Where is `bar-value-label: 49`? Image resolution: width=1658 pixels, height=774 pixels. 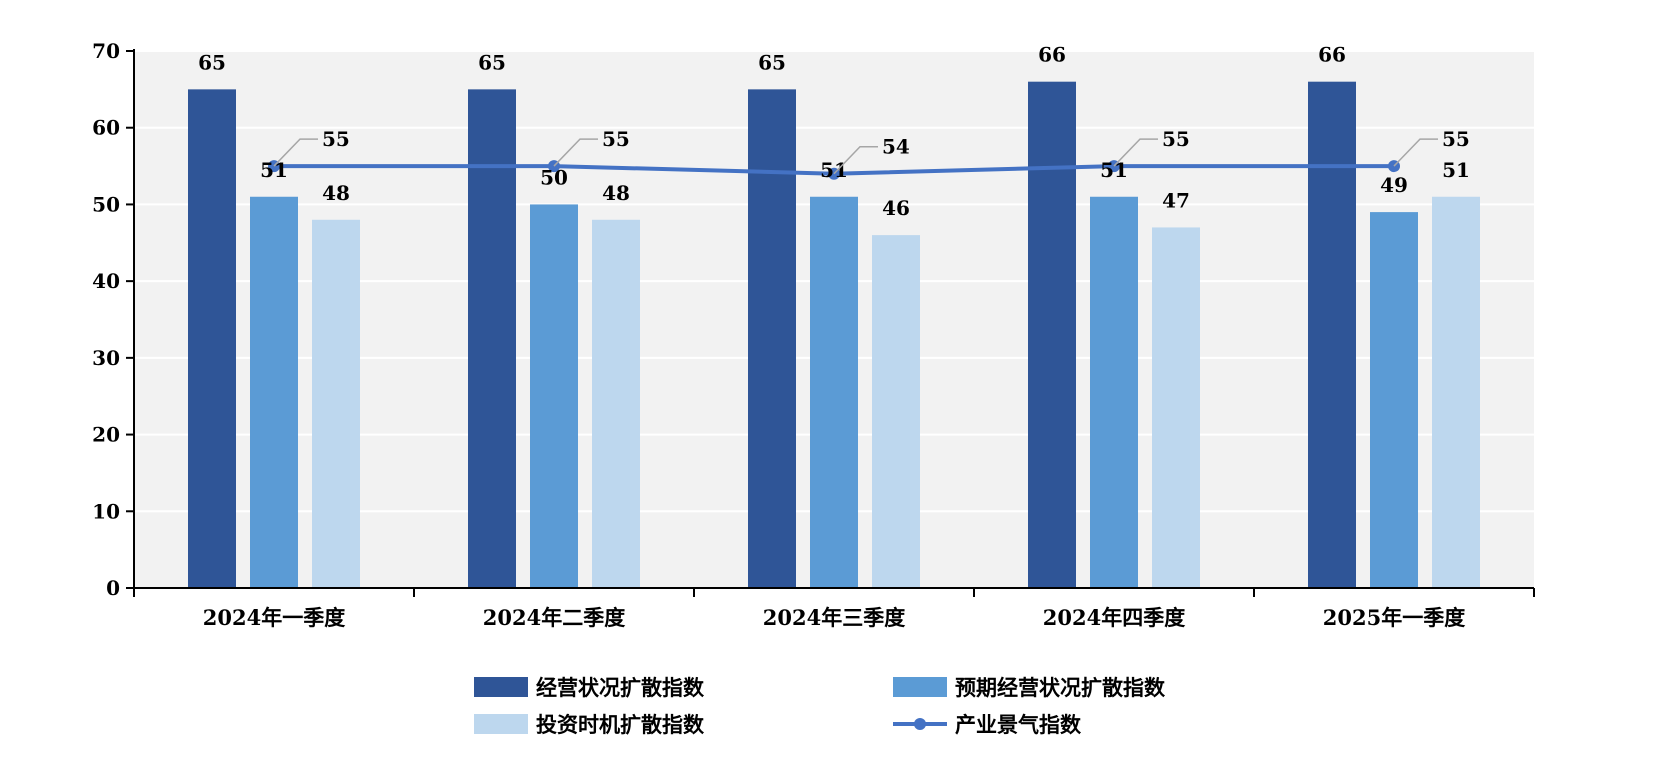
bar-value-label: 49 is located at coordinates (1394, 185).